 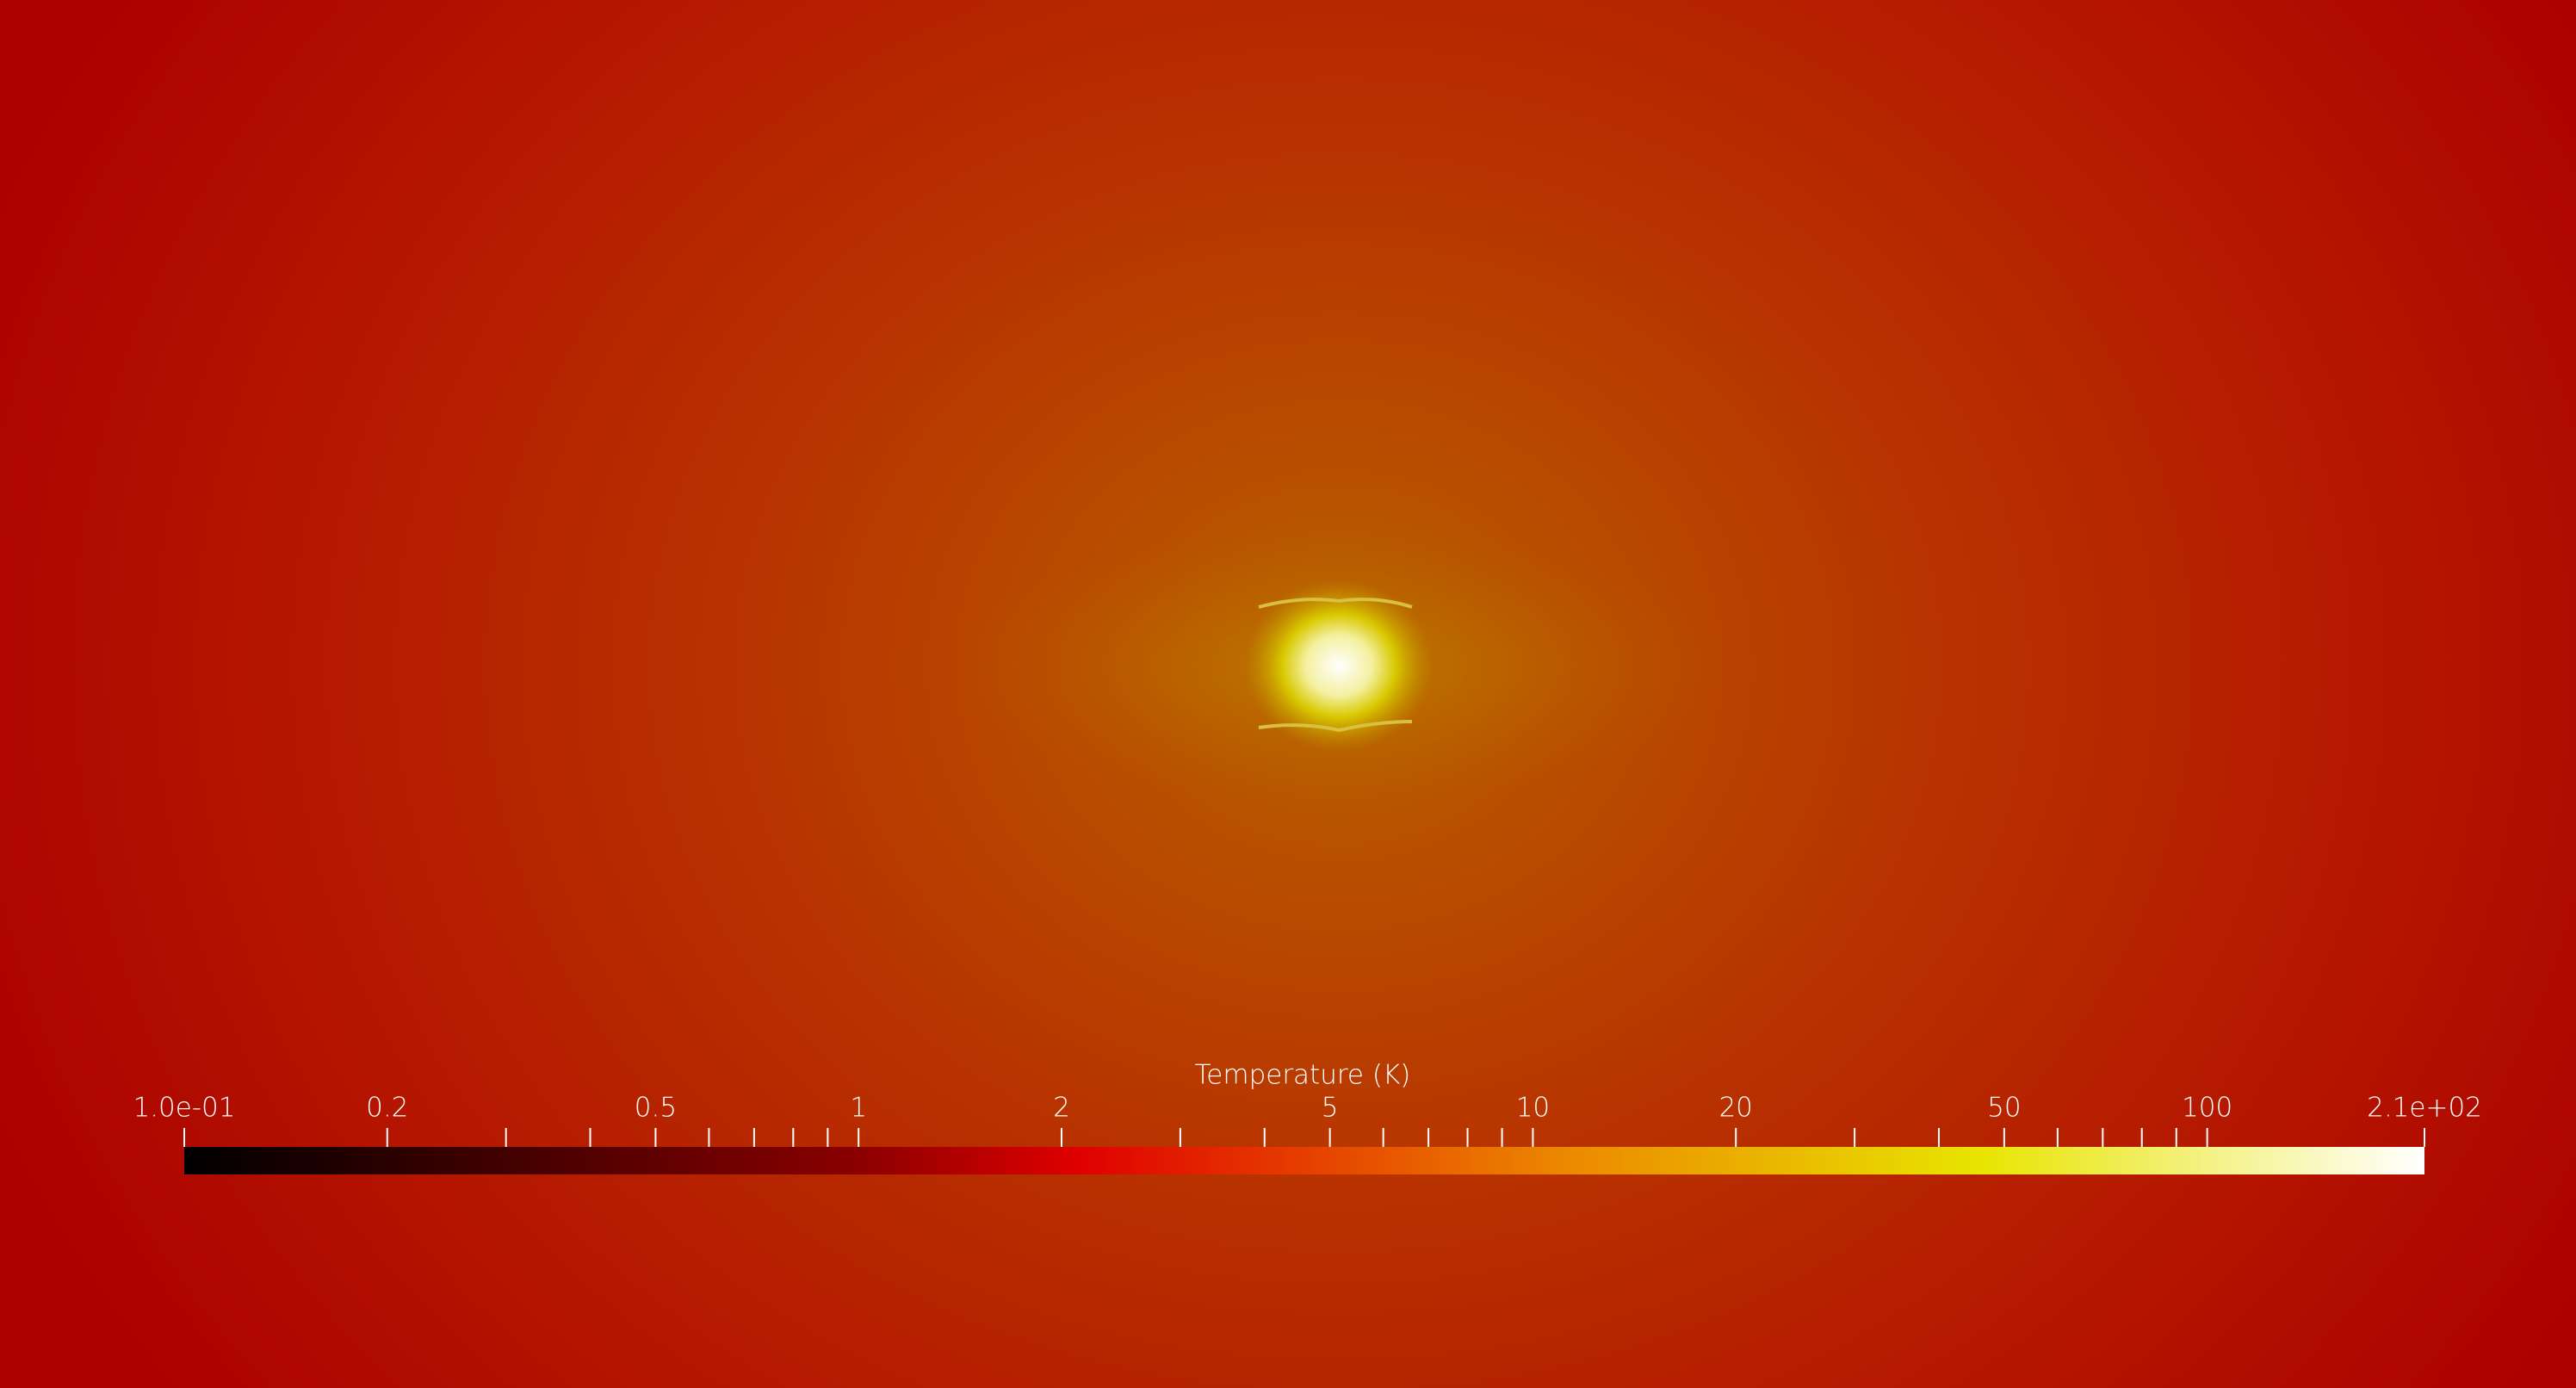 I want to click on tick-label: 0.5, so click(x=656, y=1108).